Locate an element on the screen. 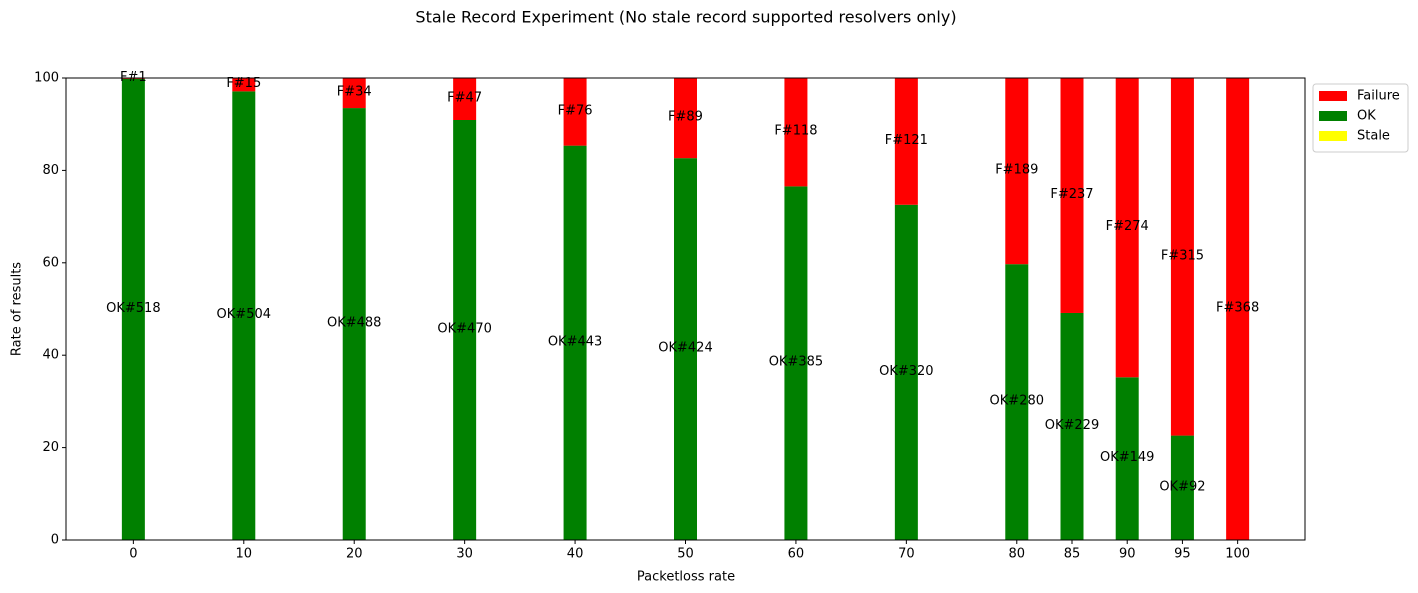 The image size is (1418, 593). segment-label: OK#385 is located at coordinates (796, 362).